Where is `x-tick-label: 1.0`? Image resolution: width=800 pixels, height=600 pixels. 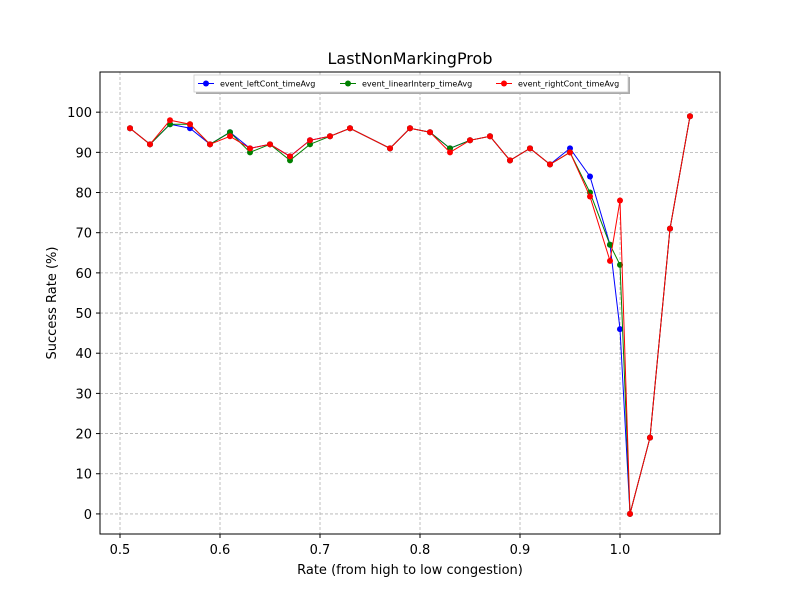
x-tick-label: 1.0 is located at coordinates (620, 550).